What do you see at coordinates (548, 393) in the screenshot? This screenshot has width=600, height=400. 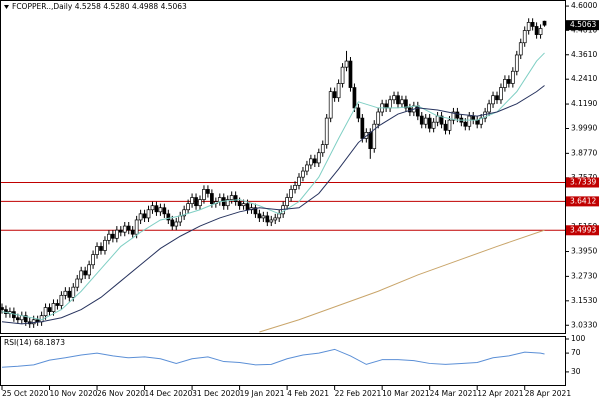 I see `x-tick-label: 28 Apr 2021` at bounding box center [548, 393].